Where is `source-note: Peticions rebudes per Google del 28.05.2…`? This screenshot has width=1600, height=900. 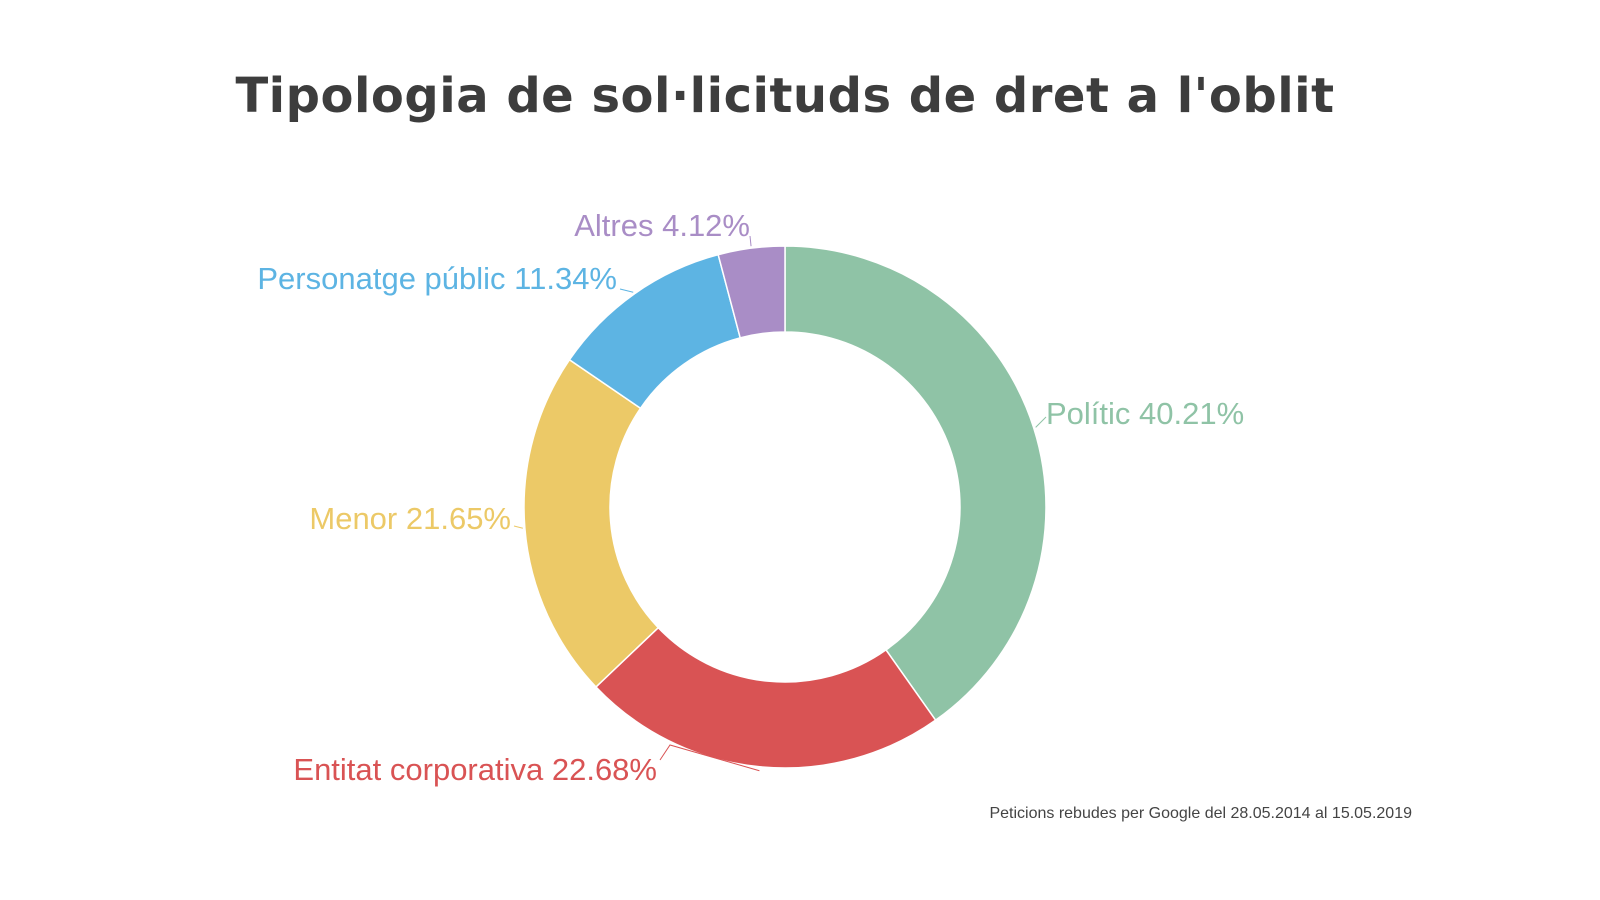
source-note: Peticions rebudes per Google del 28.05.2… is located at coordinates (1200, 813).